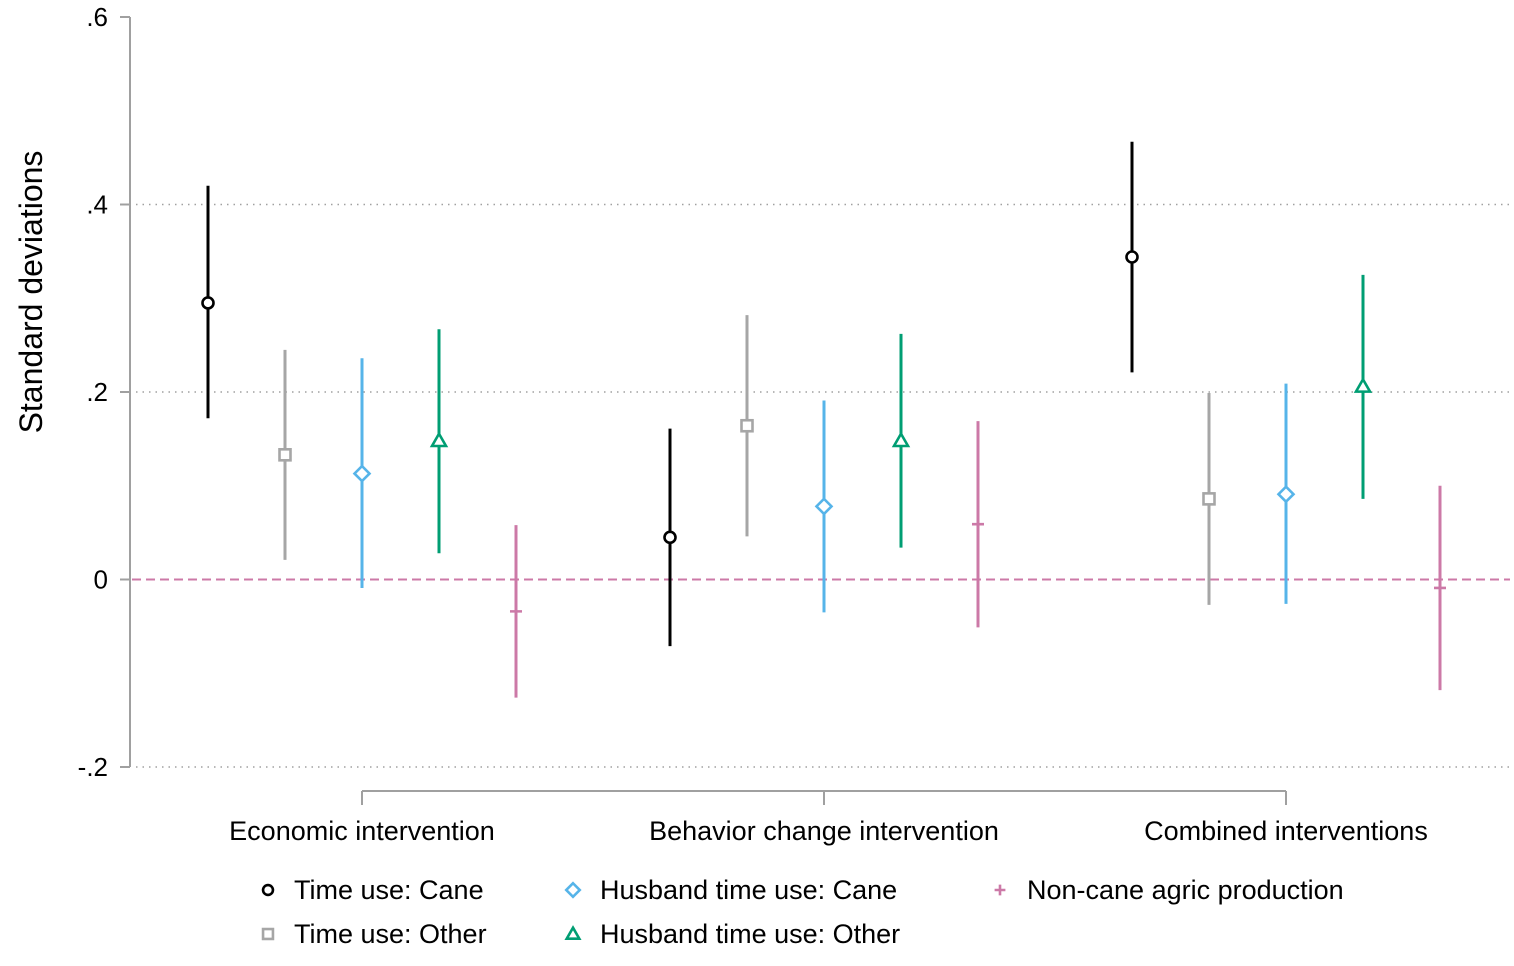 This screenshot has height=966, width=1514. I want to click on y-tick-label: 0, so click(101, 580).